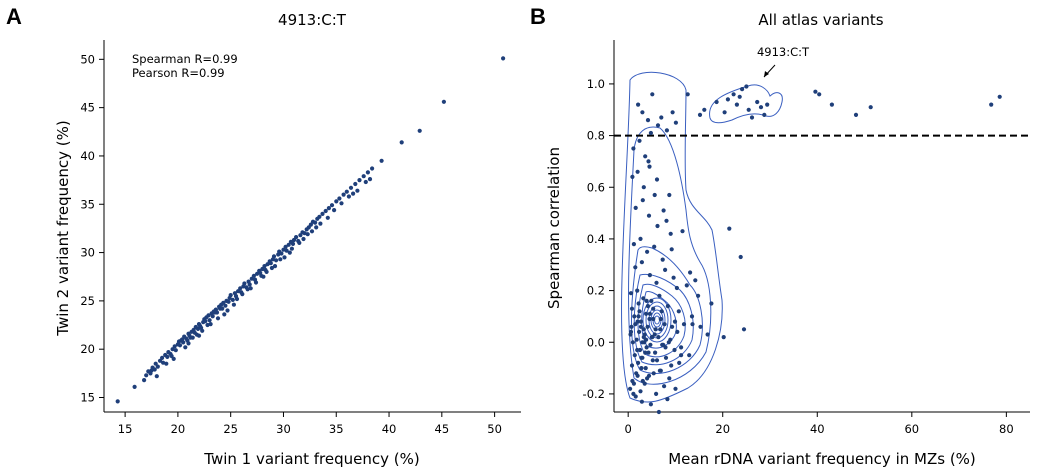  I want to click on y-tick-label: 20, so click(87, 349).